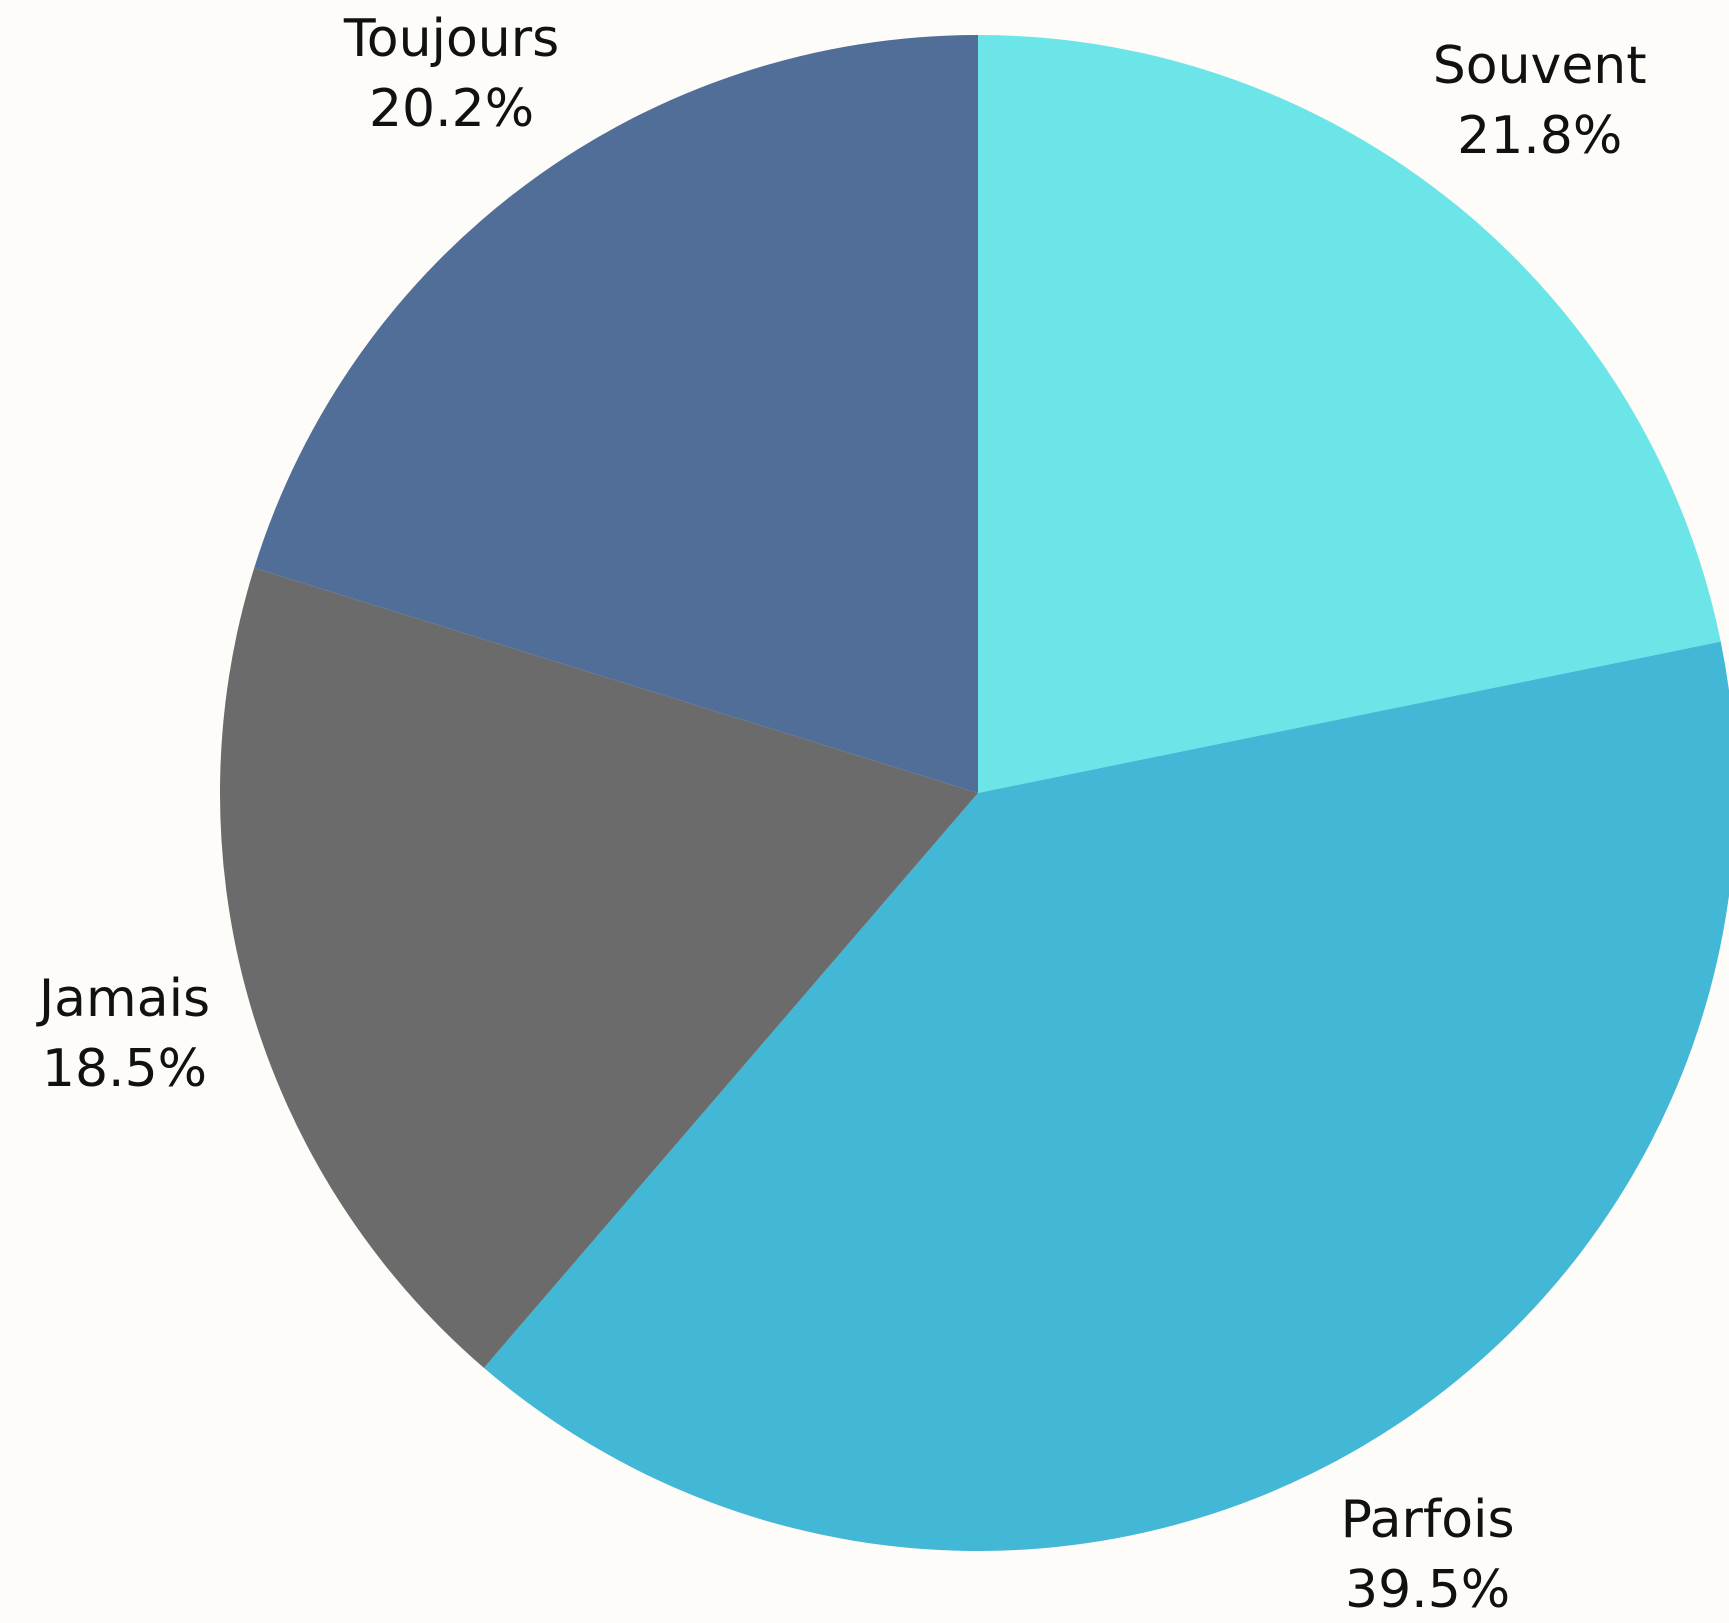  What do you see at coordinates (1540, 66) in the screenshot?
I see `slice-label: Souvent` at bounding box center [1540, 66].